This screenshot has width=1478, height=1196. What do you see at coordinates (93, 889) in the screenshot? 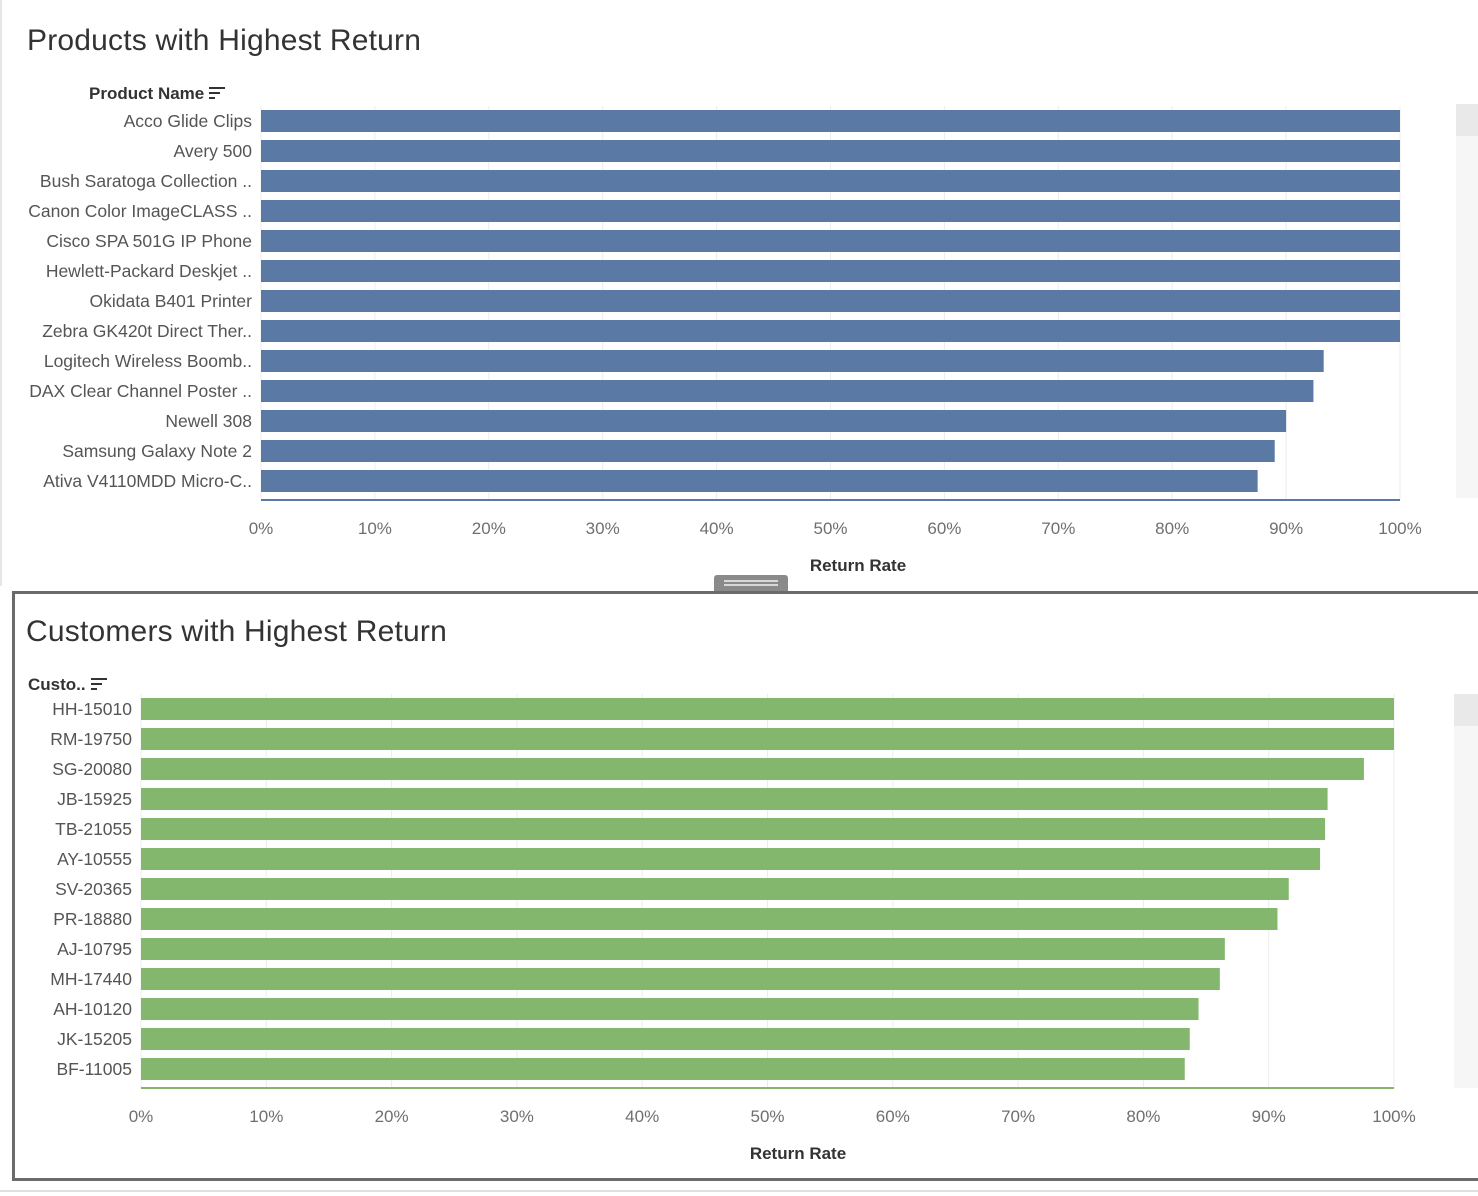
I see `customer-label: SV-20365` at bounding box center [93, 889].